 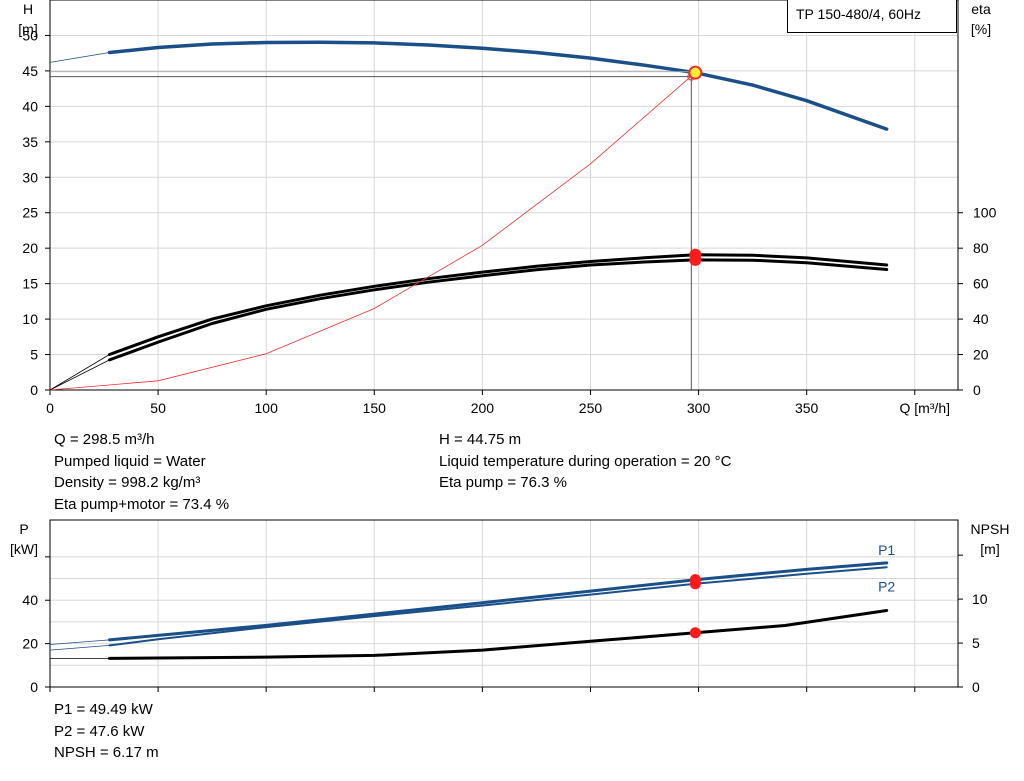 I want to click on eta-pump-readout: Eta pump = 76.3 %, so click(x=503, y=482).